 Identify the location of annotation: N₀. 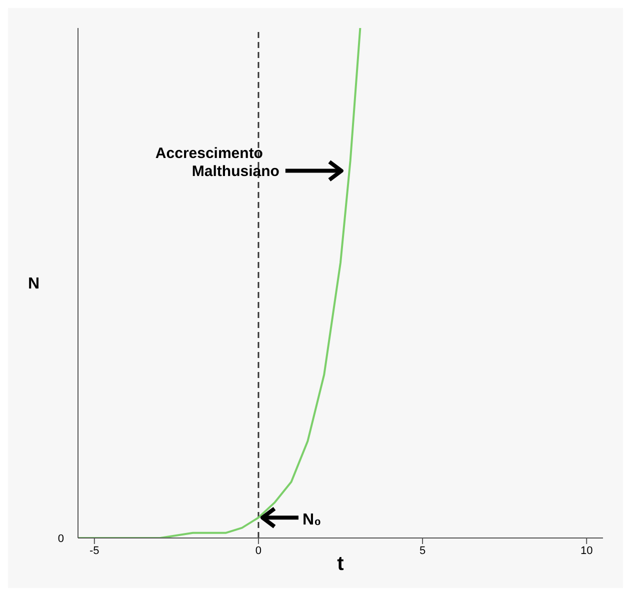
(312, 520).